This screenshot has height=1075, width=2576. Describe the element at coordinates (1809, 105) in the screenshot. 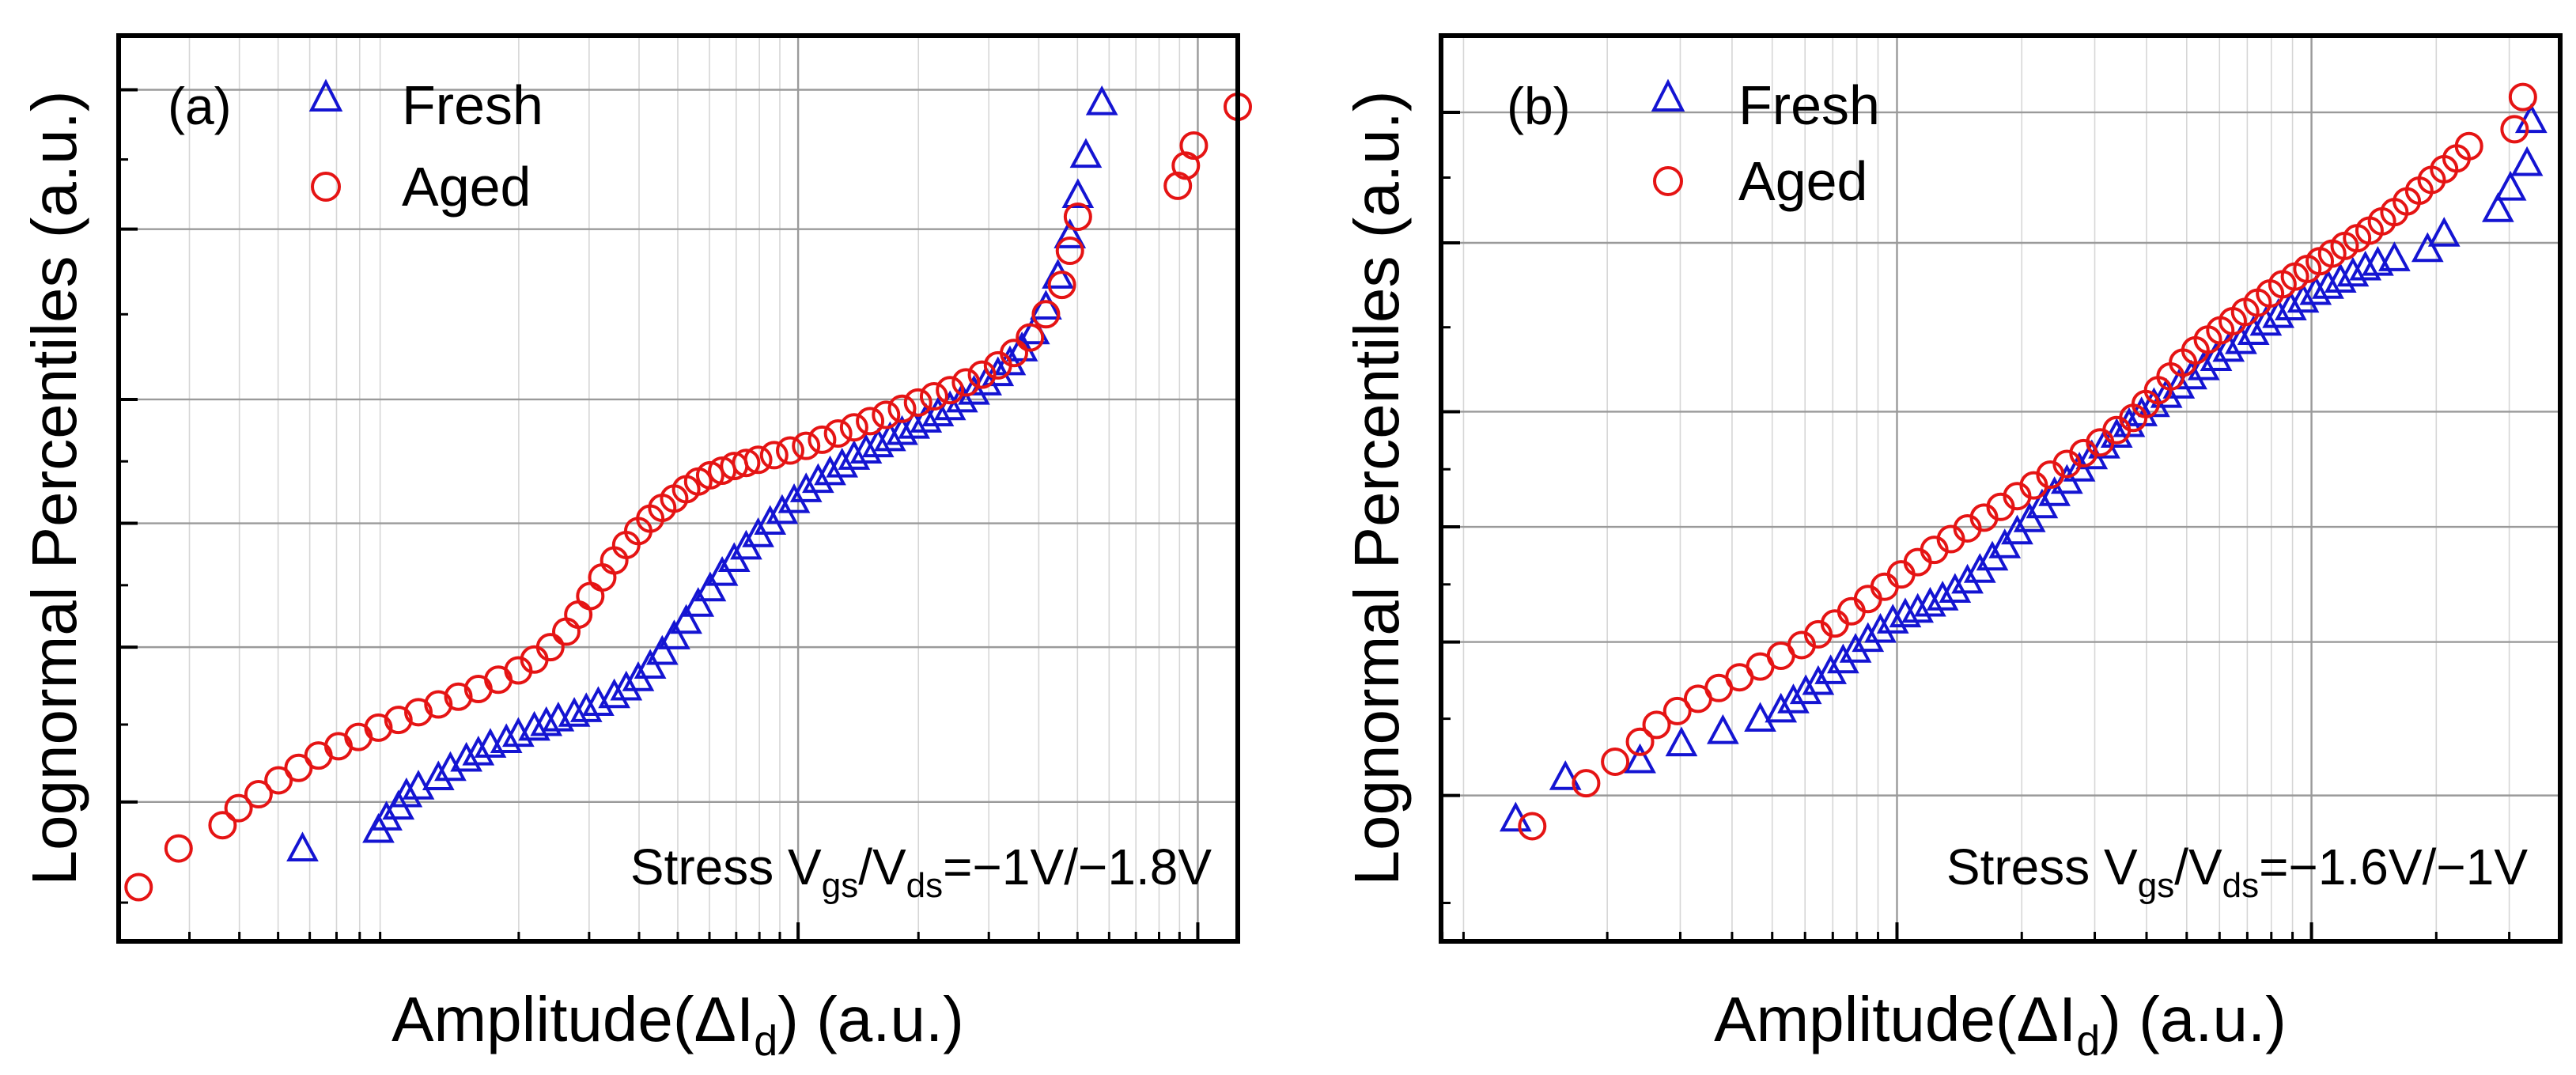

I see `panel-b-legend-fresh: Fresh` at that location.